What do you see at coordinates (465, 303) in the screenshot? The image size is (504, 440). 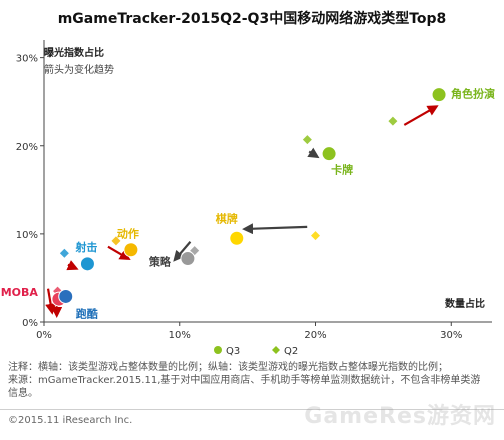 I see `x-axis-label: 数量占比` at bounding box center [465, 303].